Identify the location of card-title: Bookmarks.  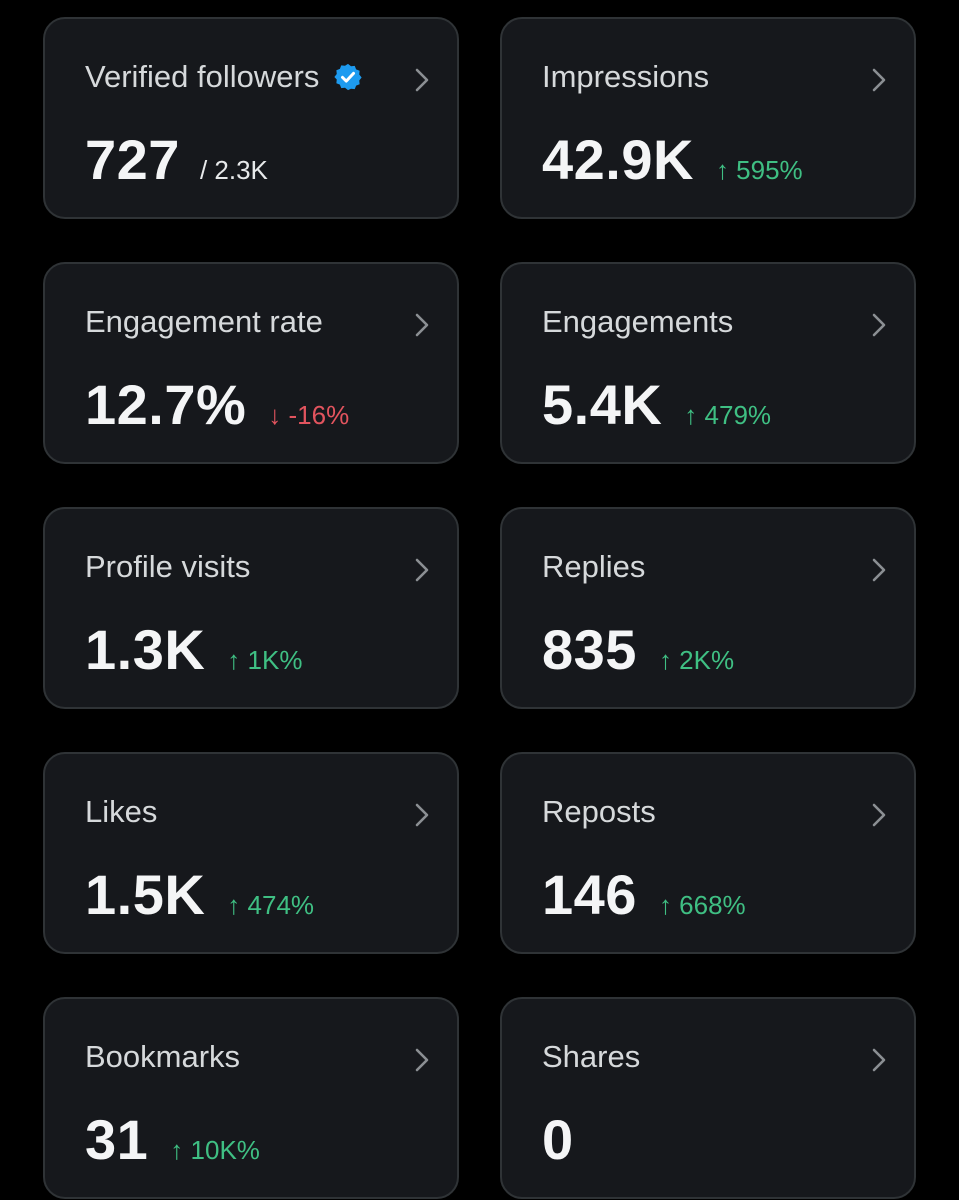
(163, 1056).